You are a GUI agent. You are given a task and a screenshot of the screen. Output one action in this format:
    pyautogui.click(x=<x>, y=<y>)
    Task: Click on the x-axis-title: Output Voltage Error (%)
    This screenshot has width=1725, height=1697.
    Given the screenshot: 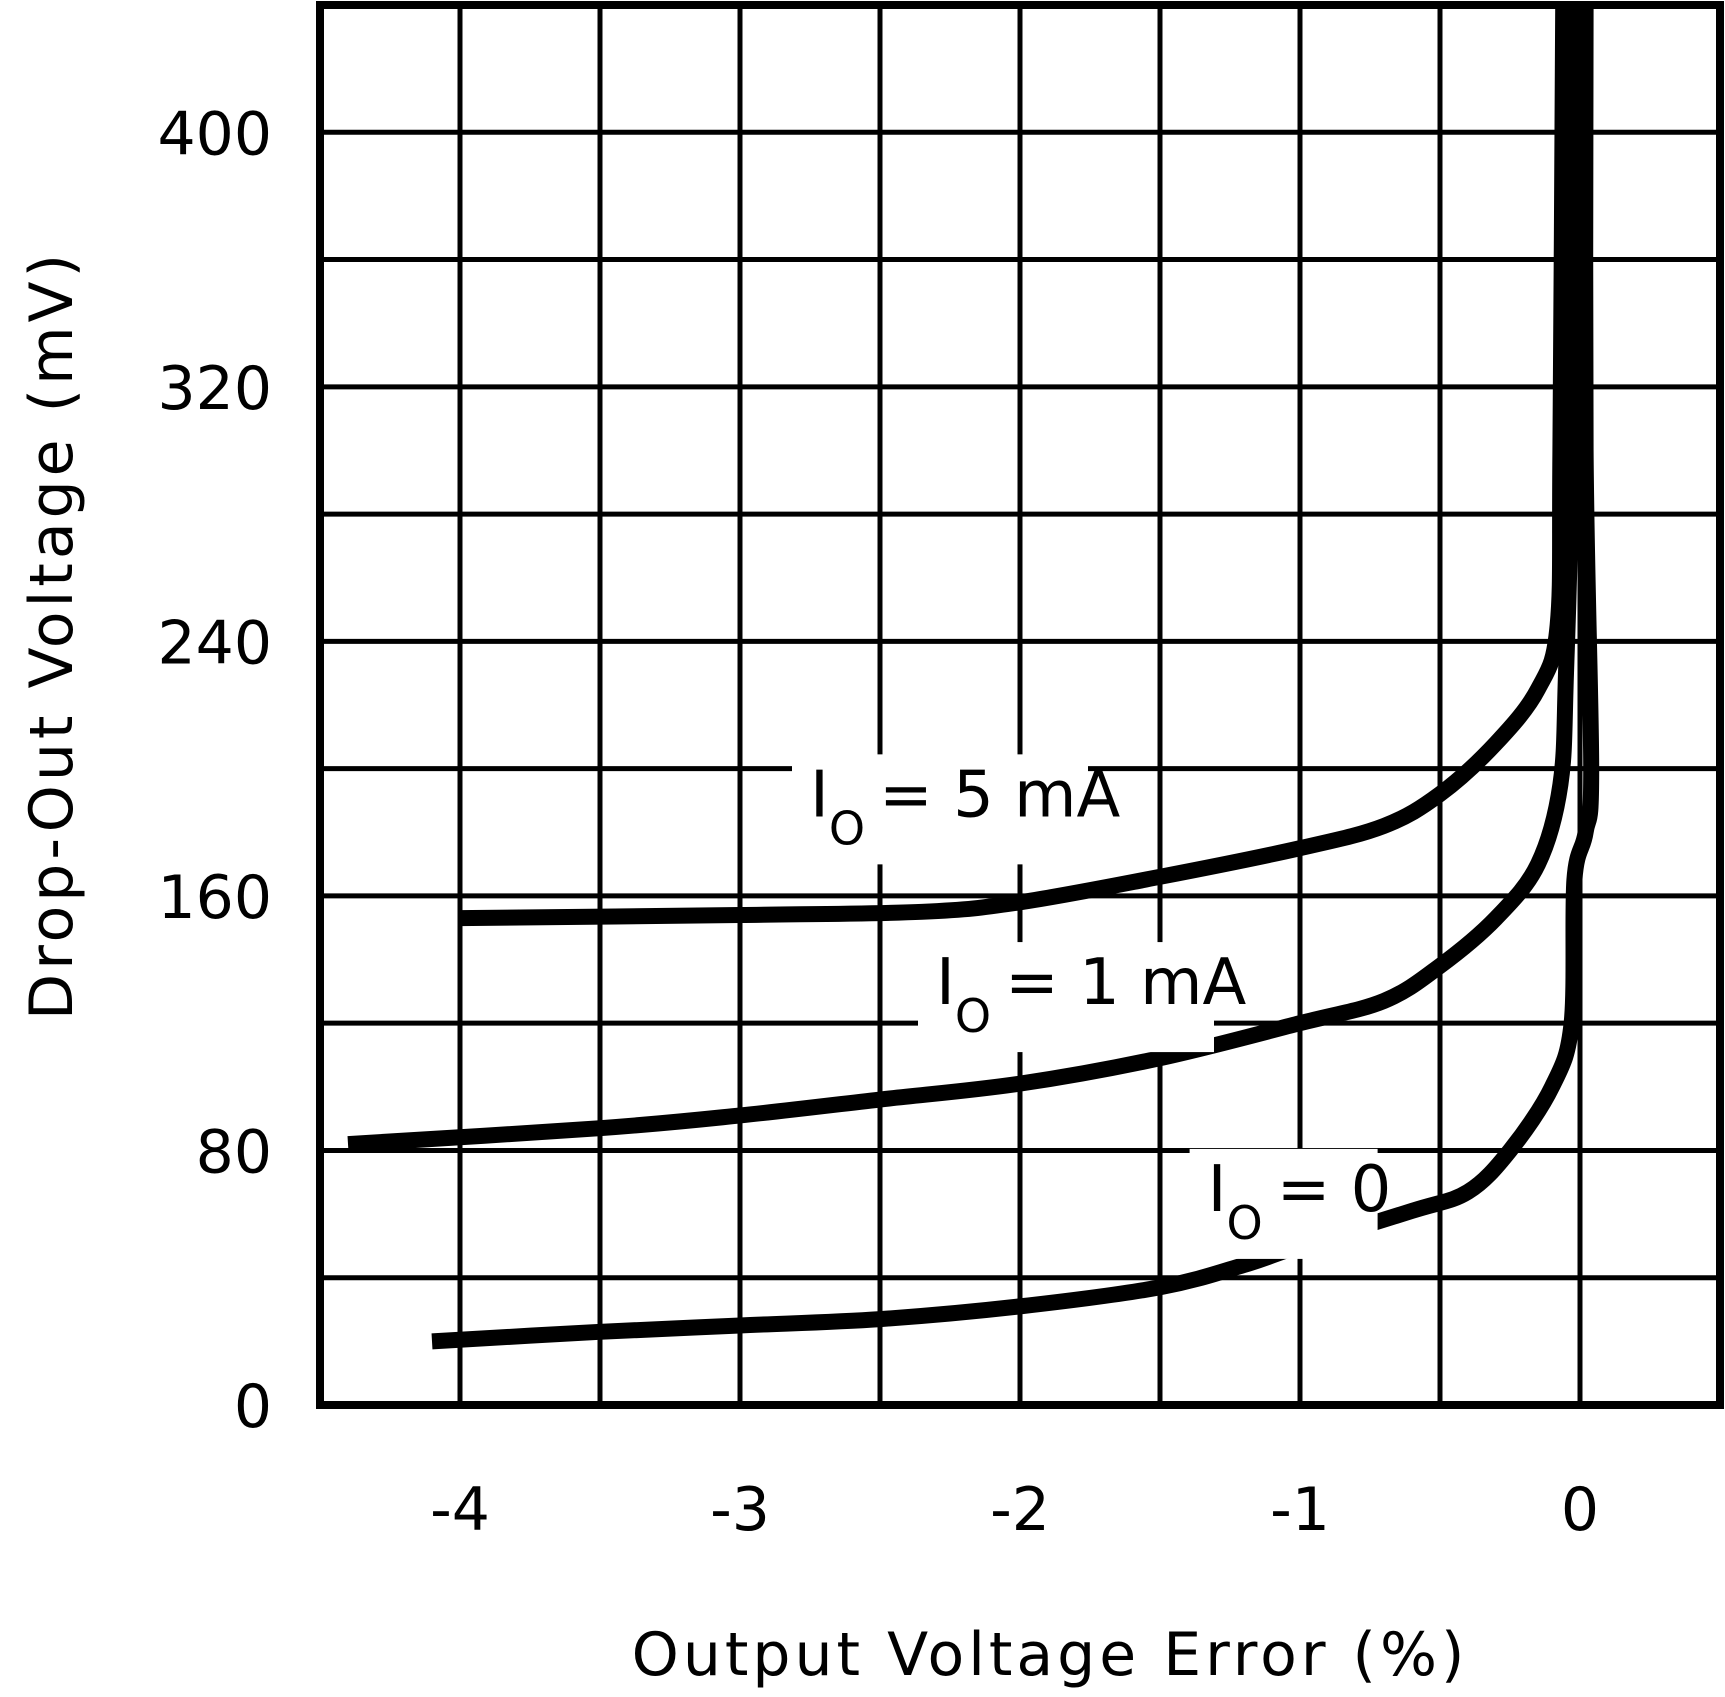 What is the action you would take?
    pyautogui.click(x=1050, y=1655)
    